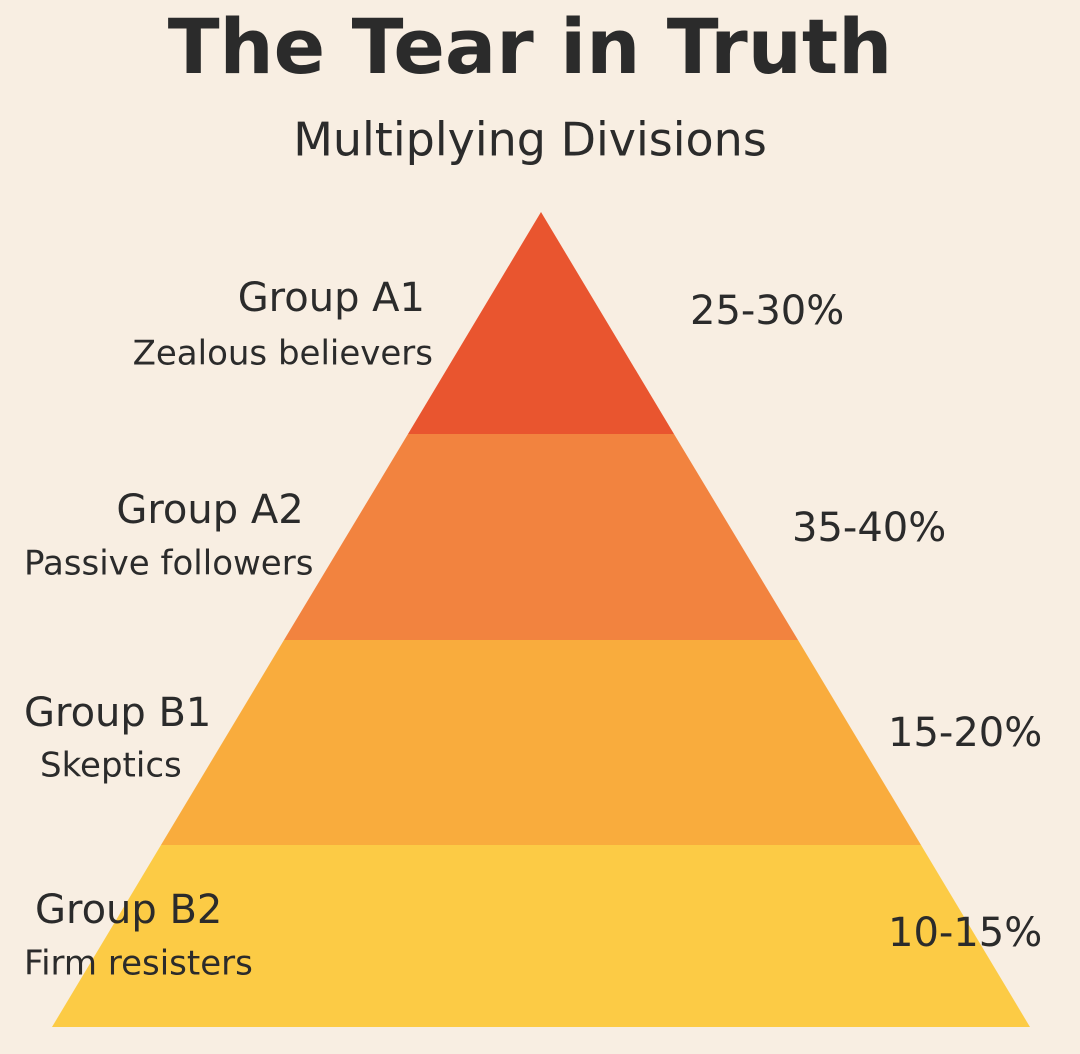  I want to click on group-range: 15-20%, so click(965, 733).